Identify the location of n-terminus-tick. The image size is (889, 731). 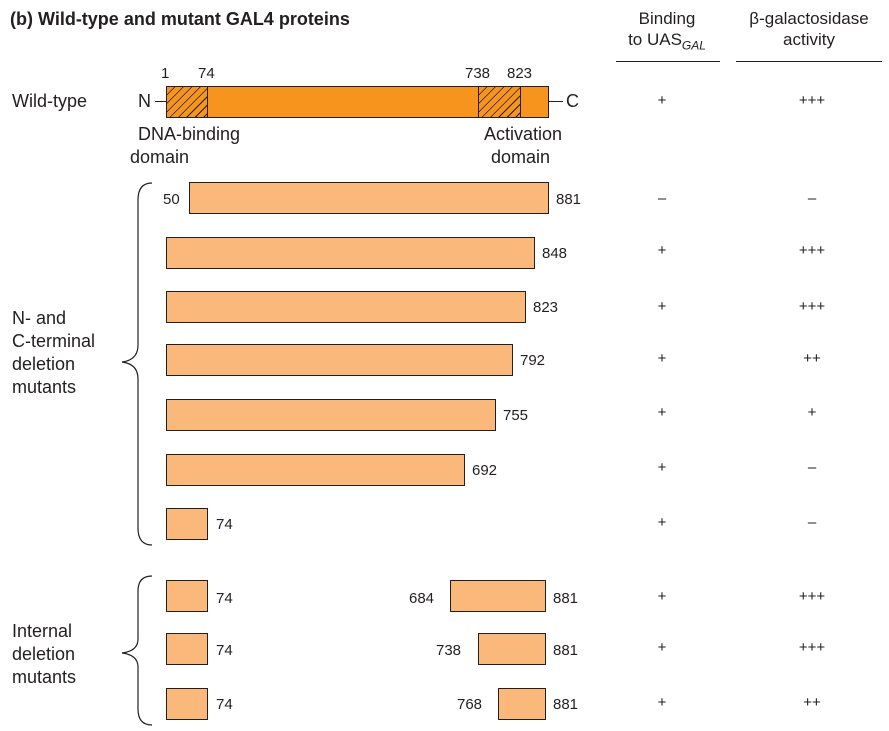
(160, 101).